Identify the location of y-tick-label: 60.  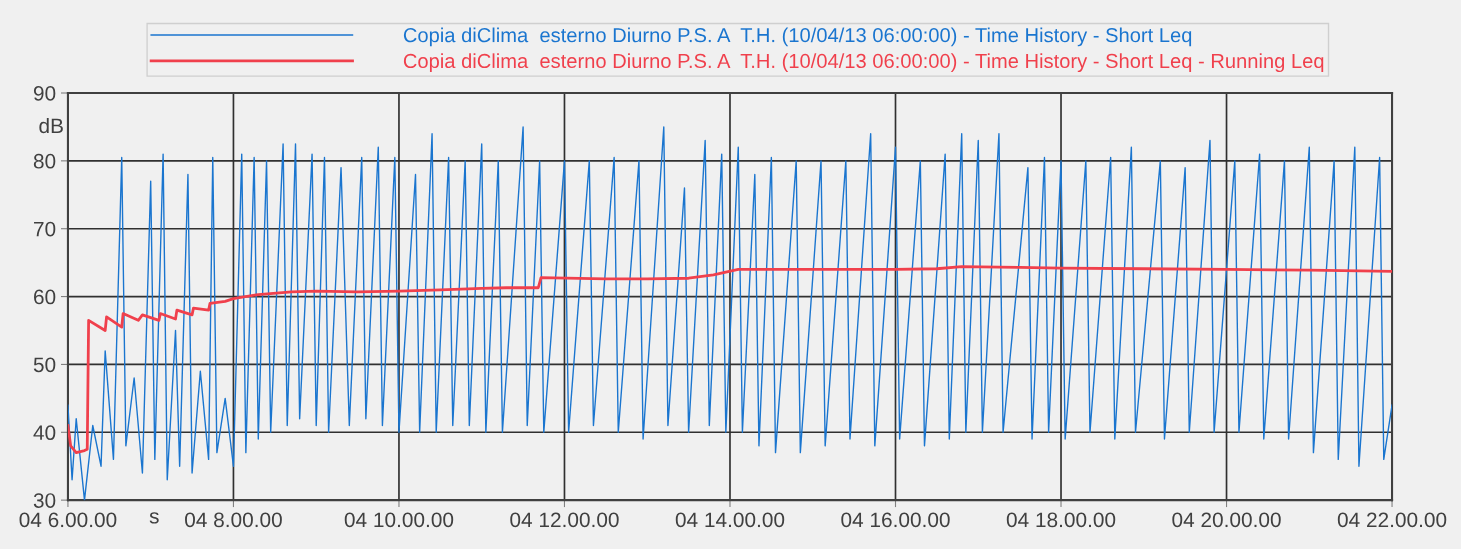
(45, 297).